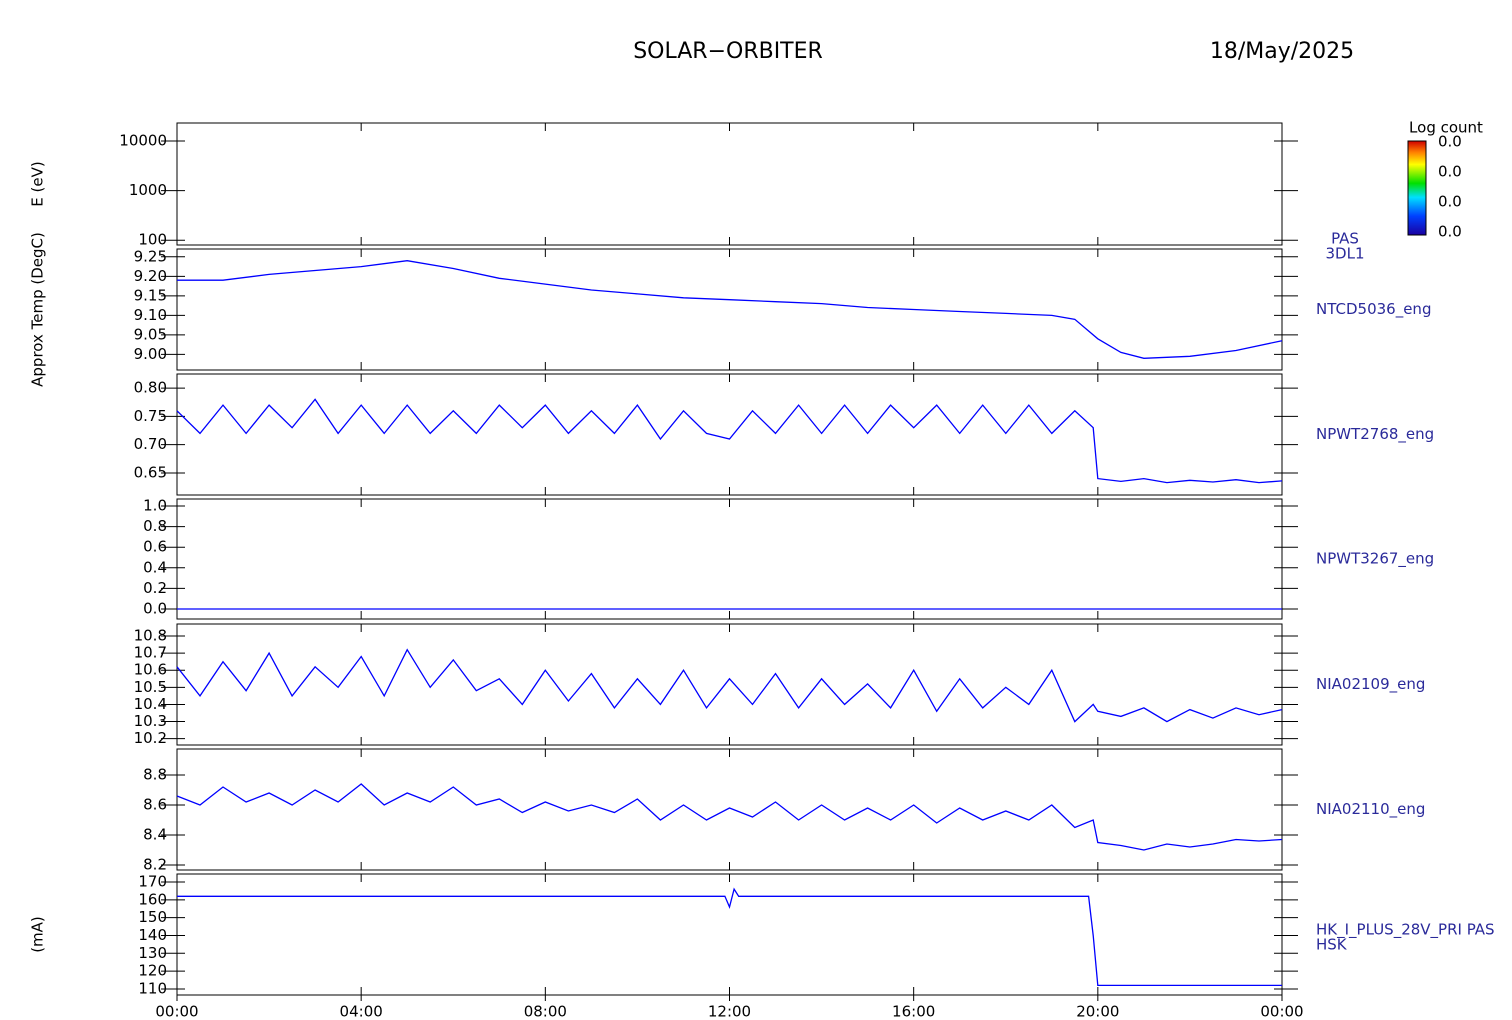 The image size is (1512, 1020). What do you see at coordinates (150, 388) in the screenshot?
I see `y-tick-label: 0.80` at bounding box center [150, 388].